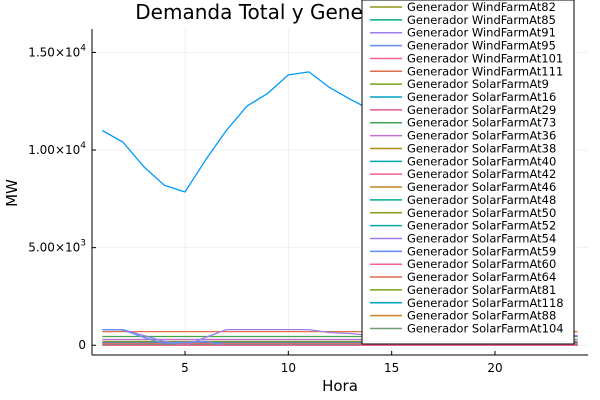 The height and width of the screenshot is (400, 600). I want to click on y-tick-mantissa: 1.50×10, so click(54, 52).